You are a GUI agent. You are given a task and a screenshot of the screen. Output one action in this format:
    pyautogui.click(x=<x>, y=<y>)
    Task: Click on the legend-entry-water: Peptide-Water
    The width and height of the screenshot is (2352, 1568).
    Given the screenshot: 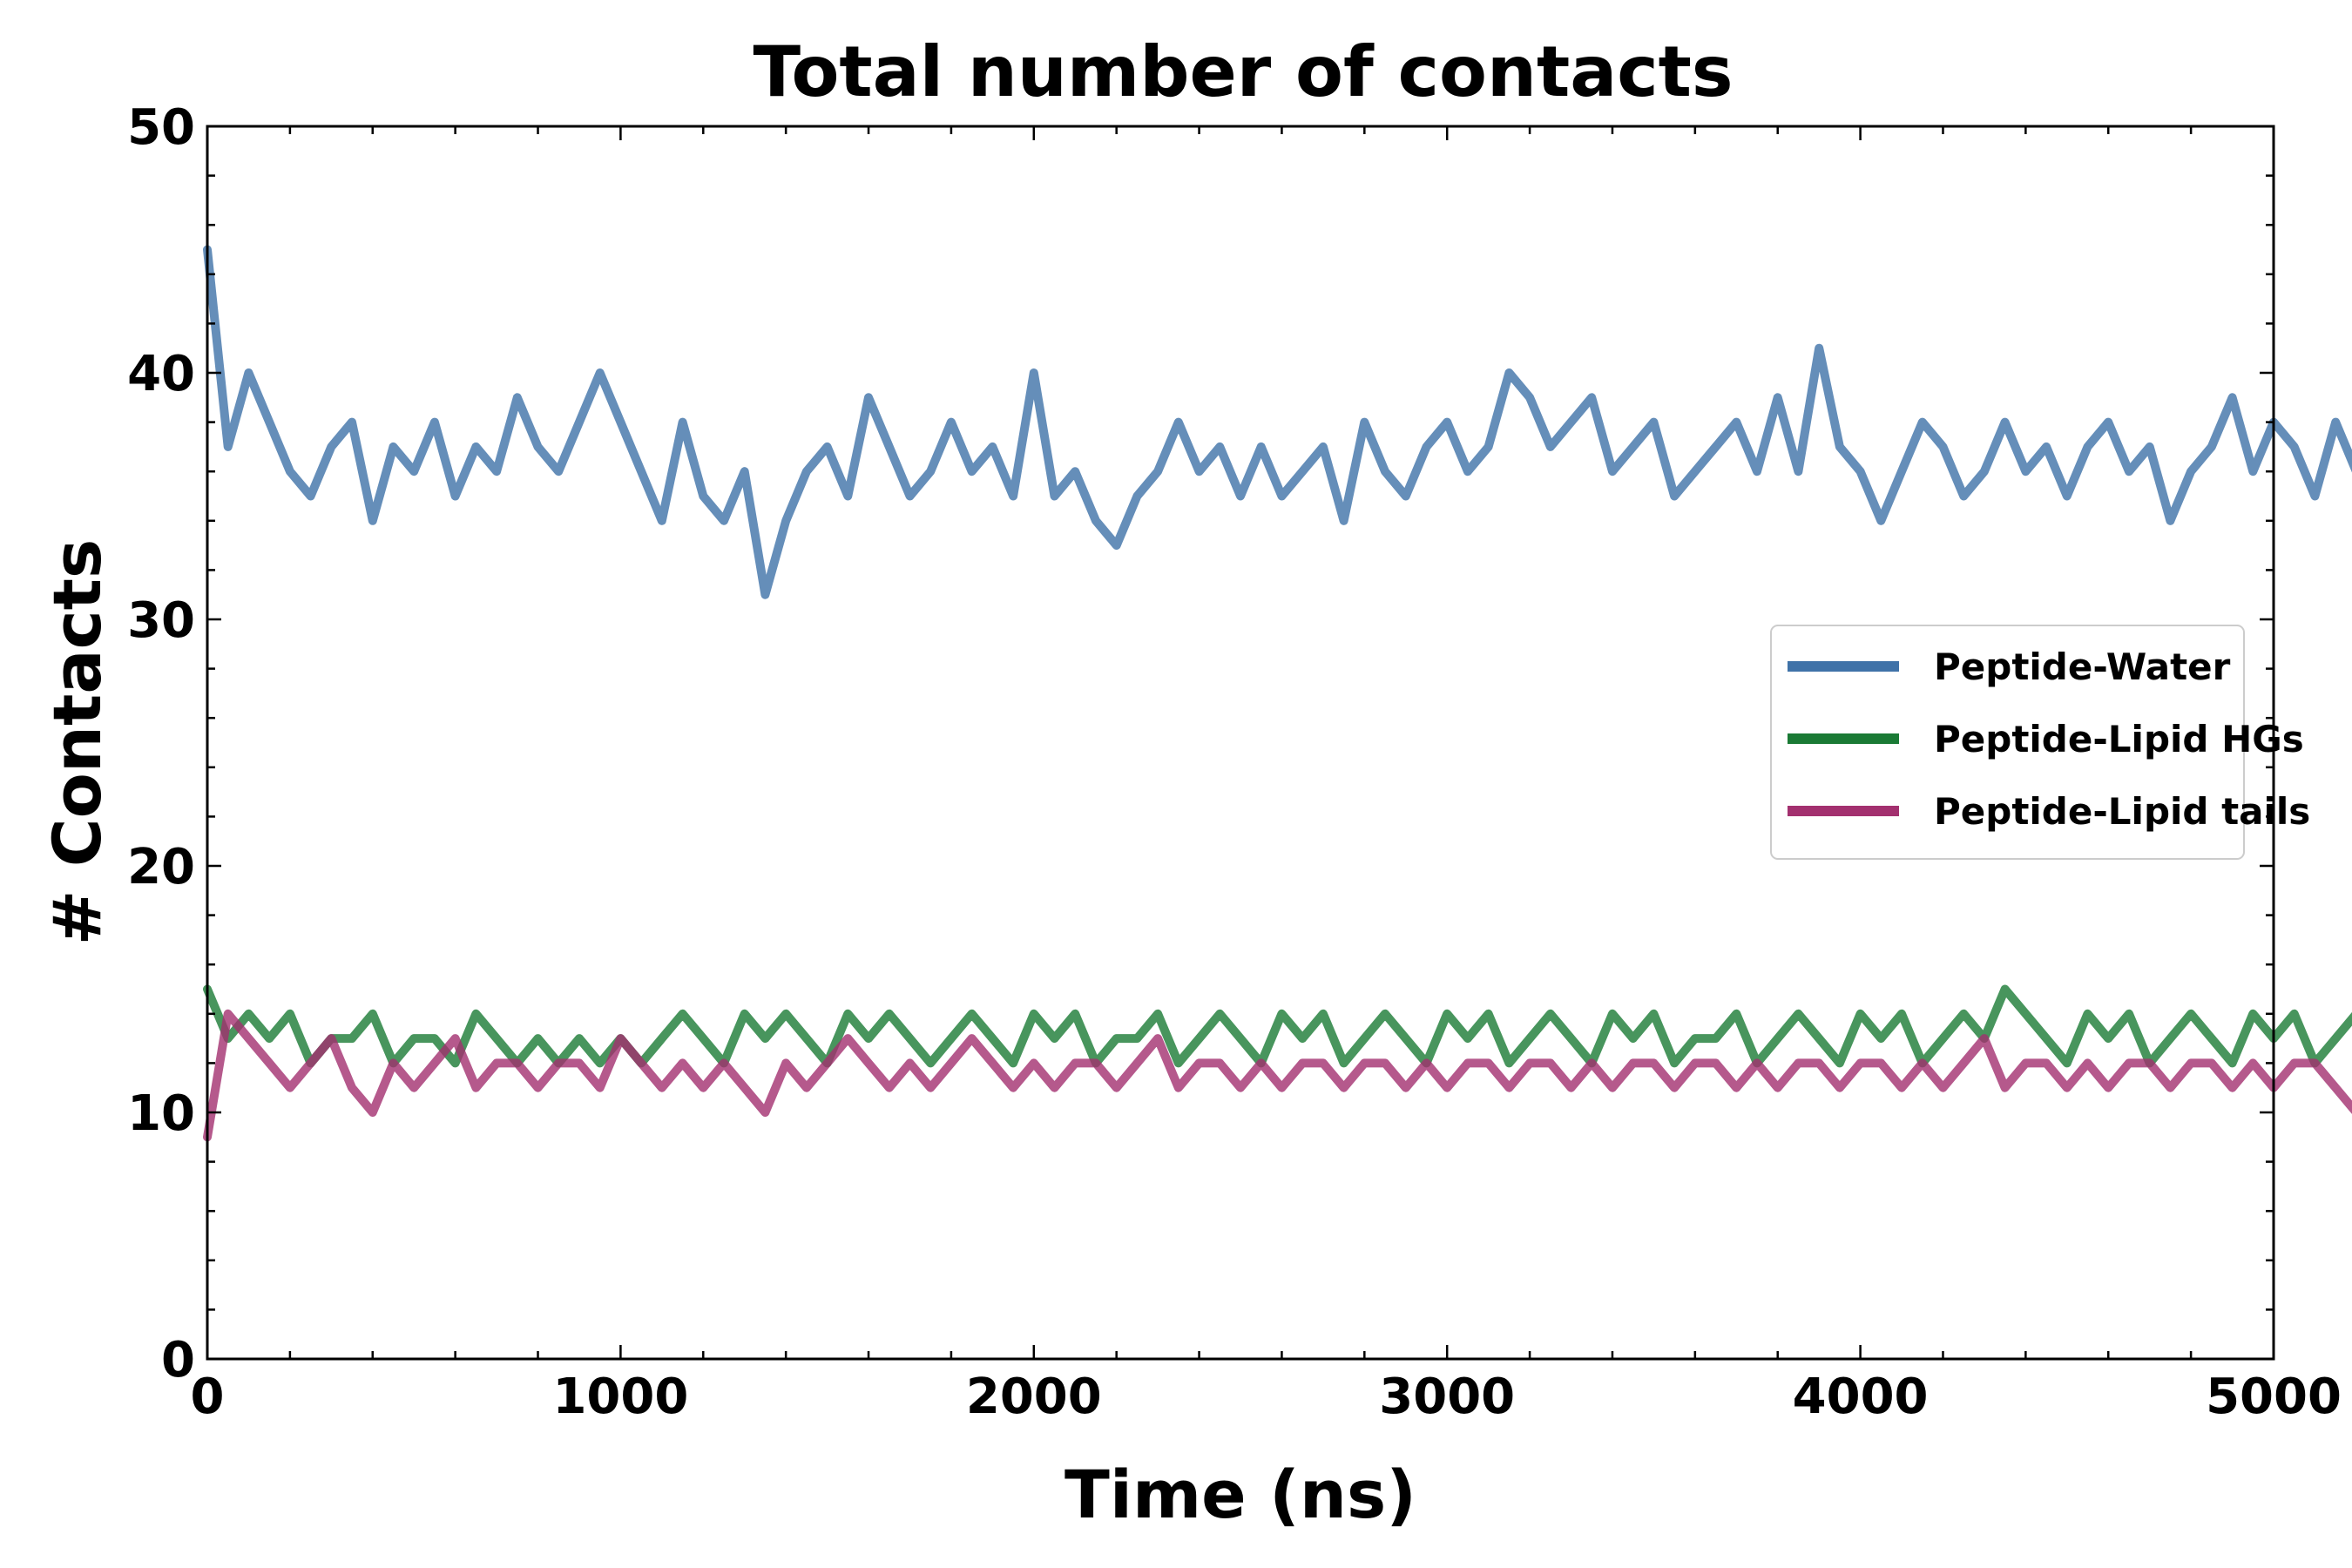 What is the action you would take?
    pyautogui.click(x=2010, y=667)
    